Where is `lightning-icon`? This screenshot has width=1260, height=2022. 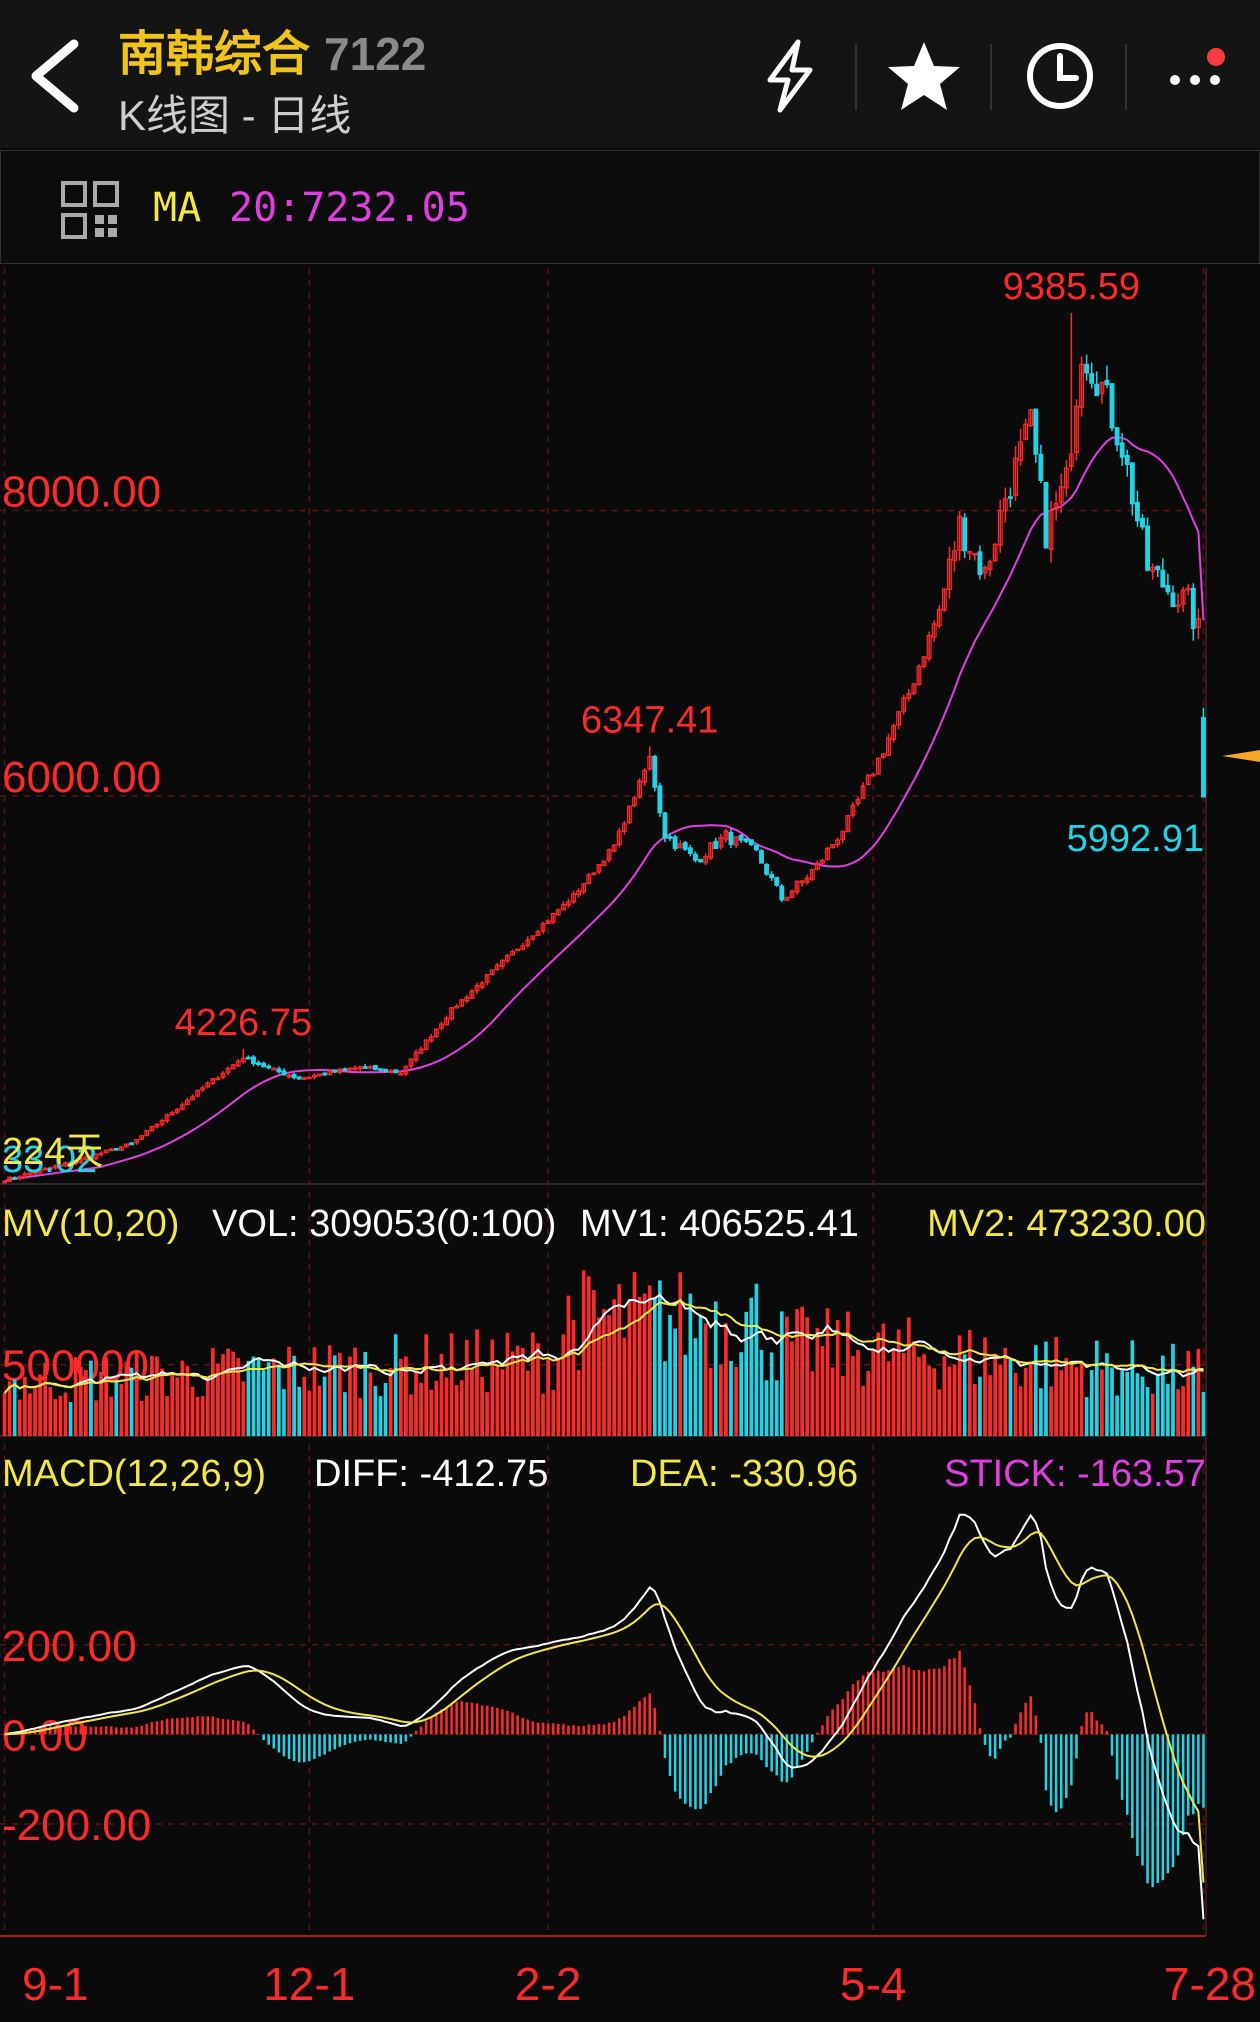 lightning-icon is located at coordinates (790, 76).